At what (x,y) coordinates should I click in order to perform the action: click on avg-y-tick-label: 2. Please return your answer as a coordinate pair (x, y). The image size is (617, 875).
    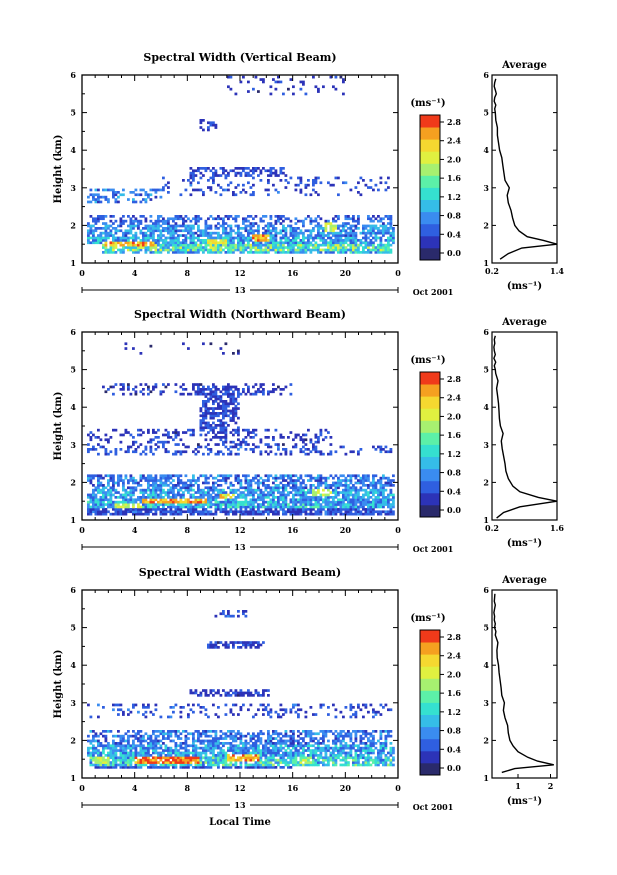
    Looking at the image, I should click on (486, 225).